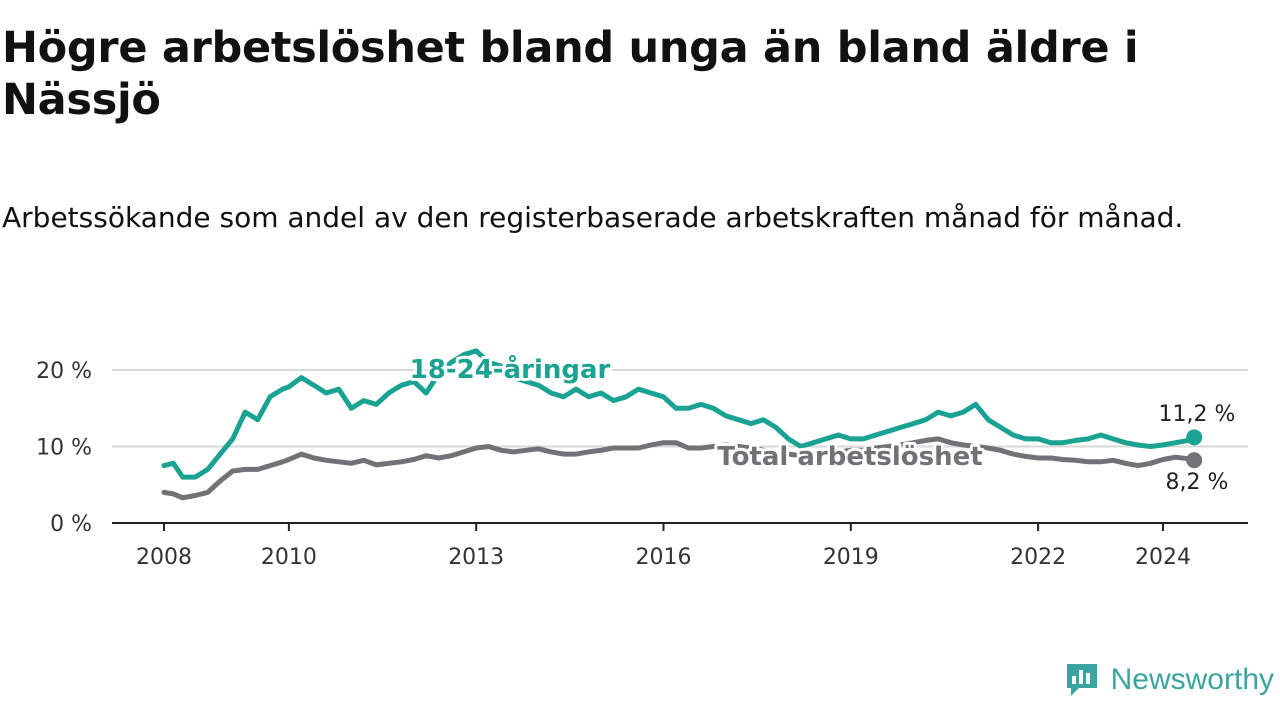 This screenshot has width=1280, height=720. What do you see at coordinates (64, 448) in the screenshot?
I see `y-tick-label-10: 10 %` at bounding box center [64, 448].